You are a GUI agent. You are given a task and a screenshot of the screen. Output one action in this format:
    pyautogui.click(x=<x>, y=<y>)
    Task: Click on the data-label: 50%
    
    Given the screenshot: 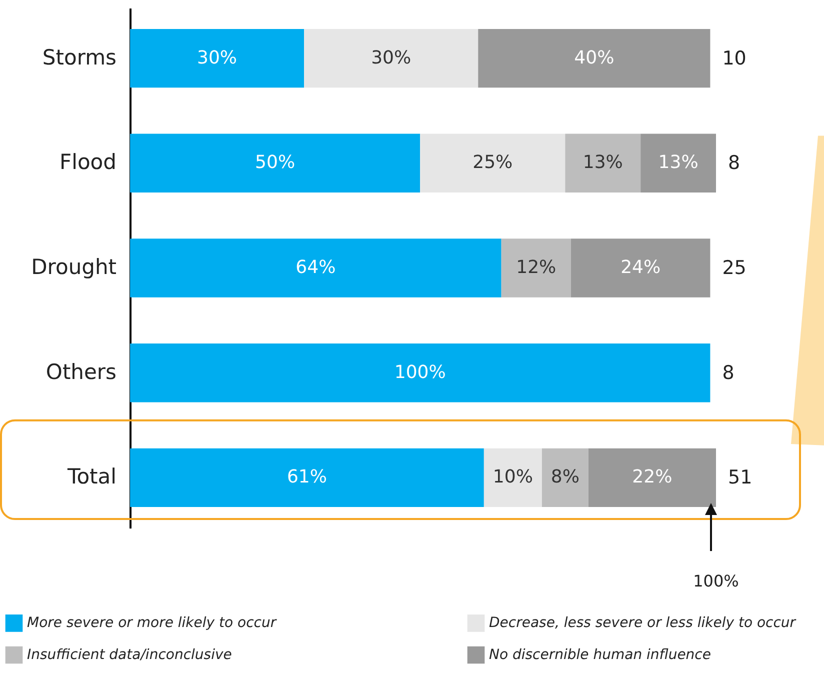 What is the action you would take?
    pyautogui.click(x=275, y=163)
    